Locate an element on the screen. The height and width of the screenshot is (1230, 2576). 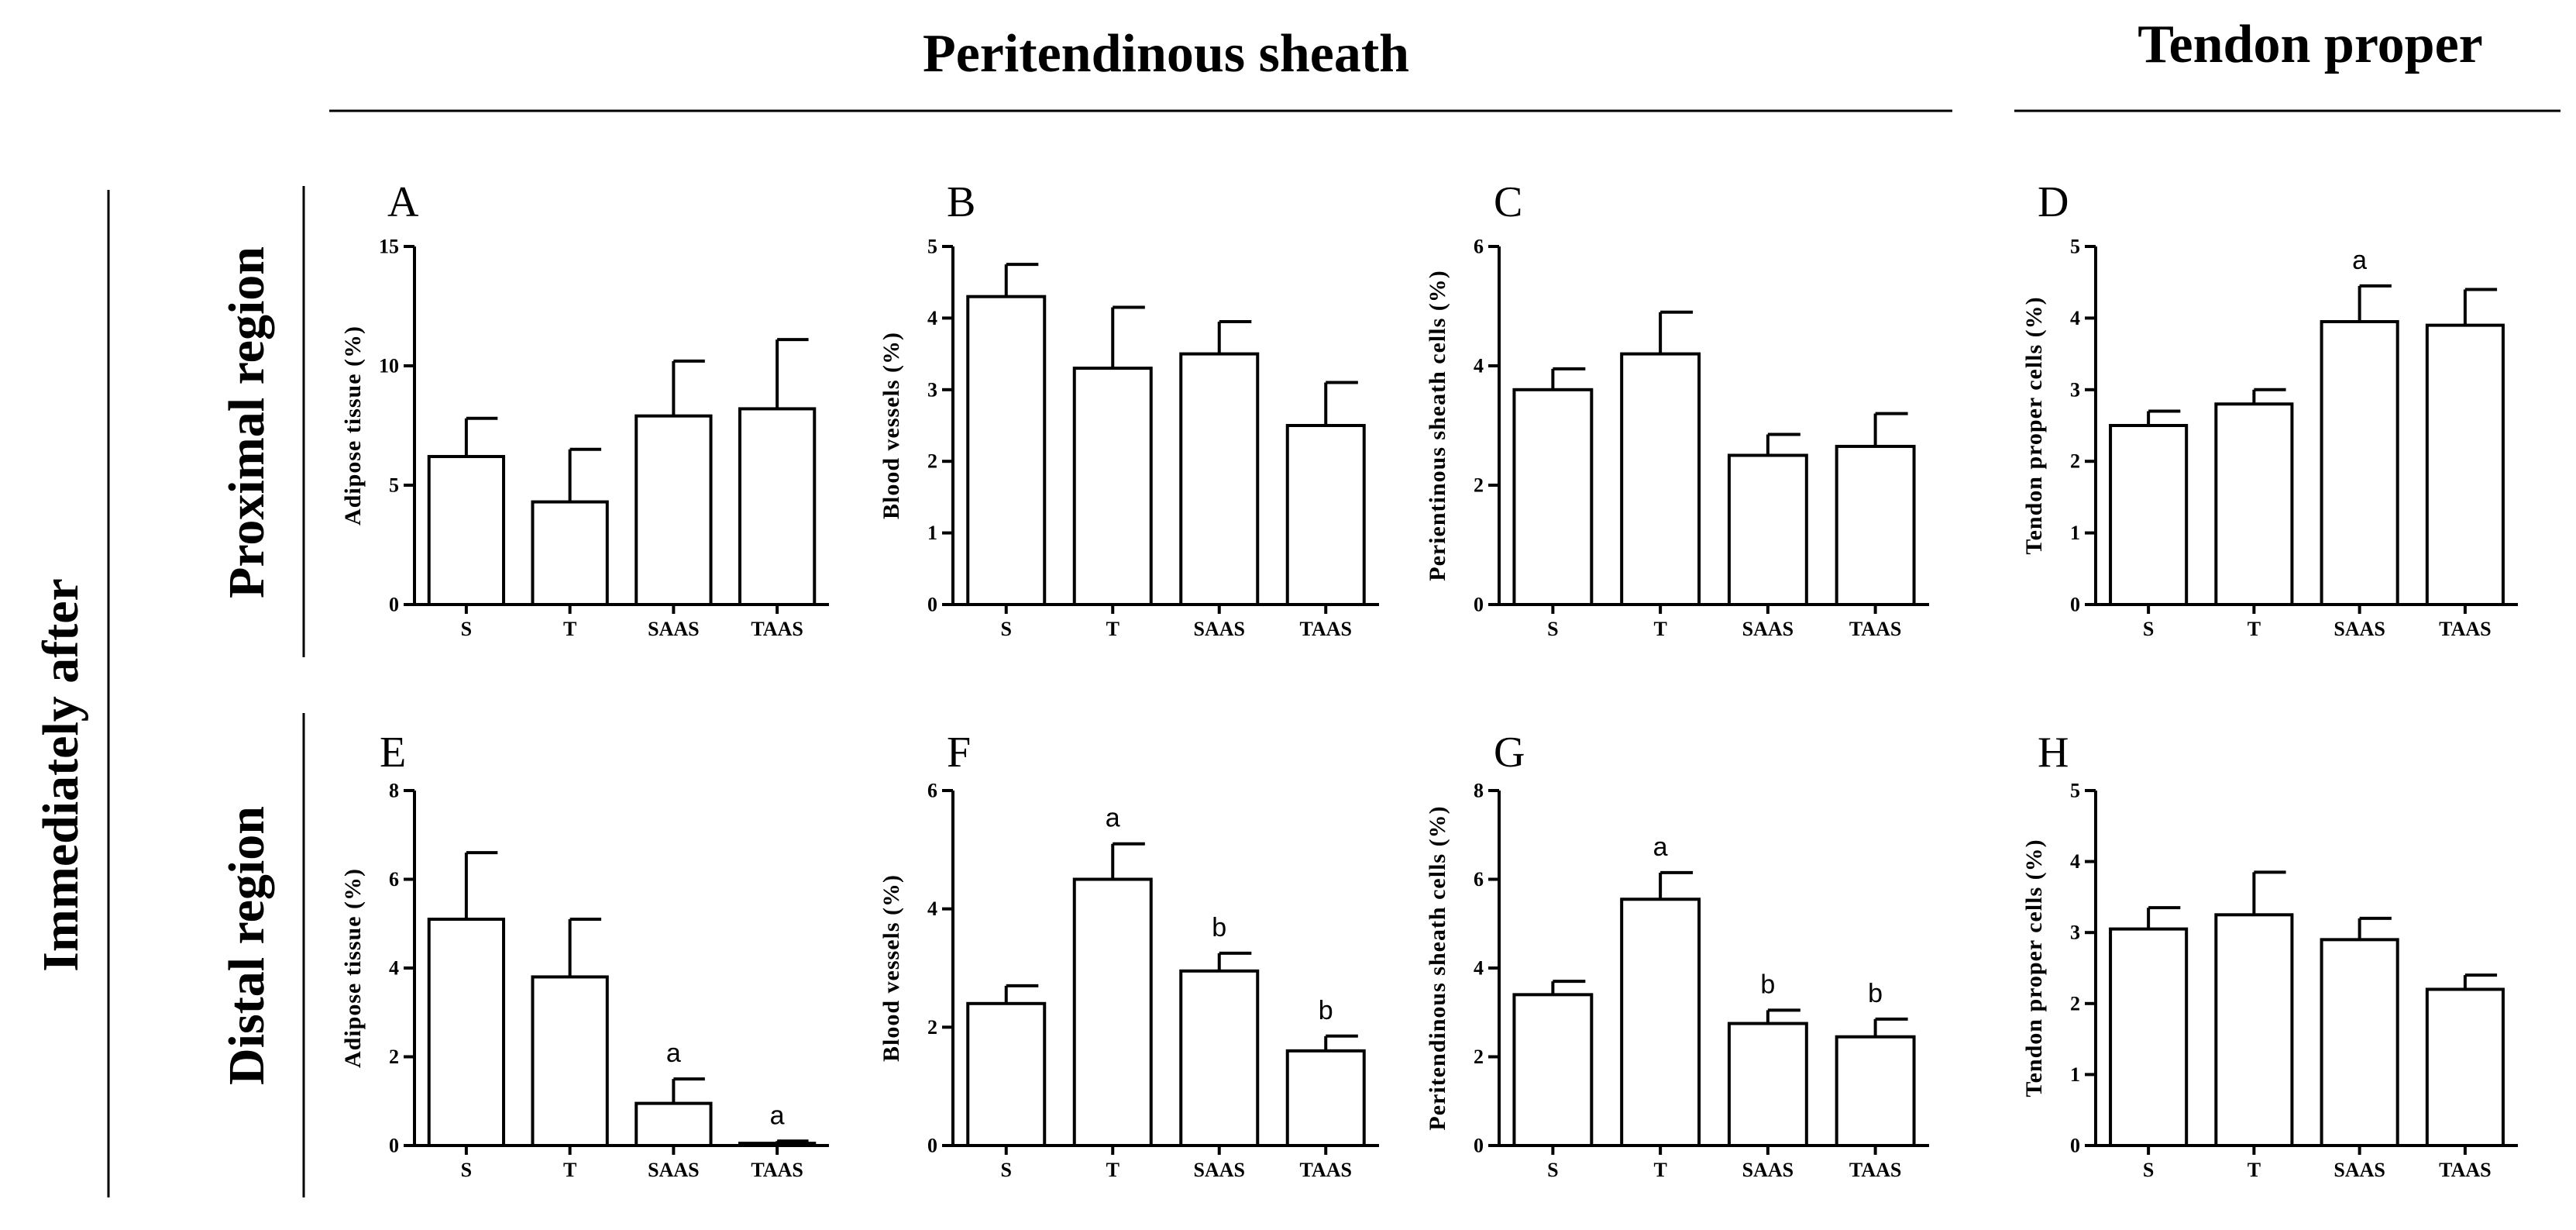
panel-label-c: C is located at coordinates (1508, 202).